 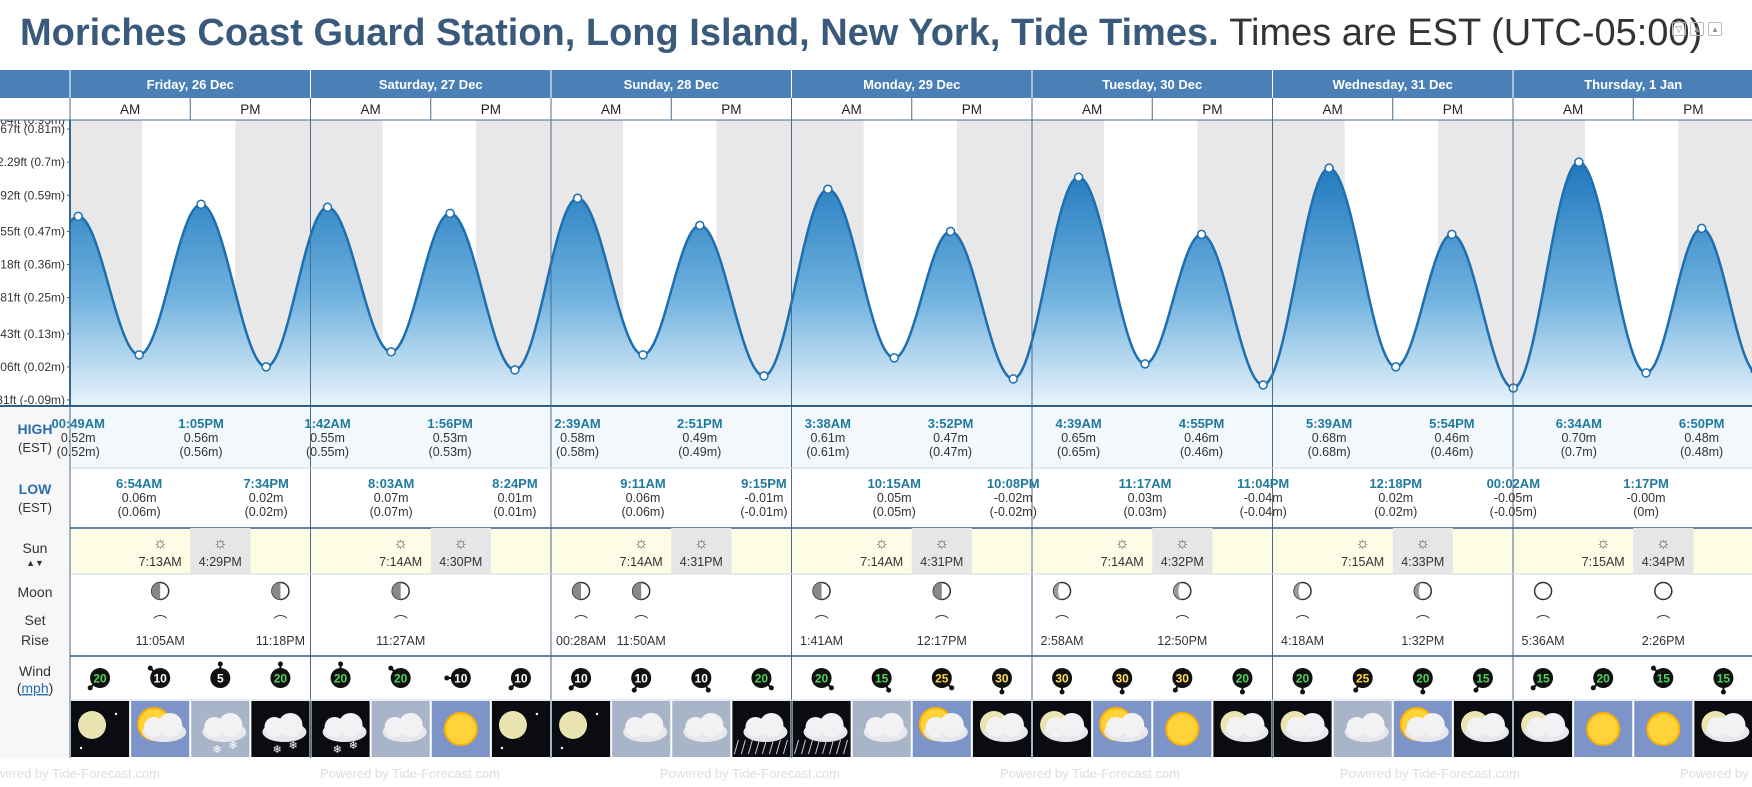 I want to click on thumbs-icon: ▽, so click(x=1679, y=29).